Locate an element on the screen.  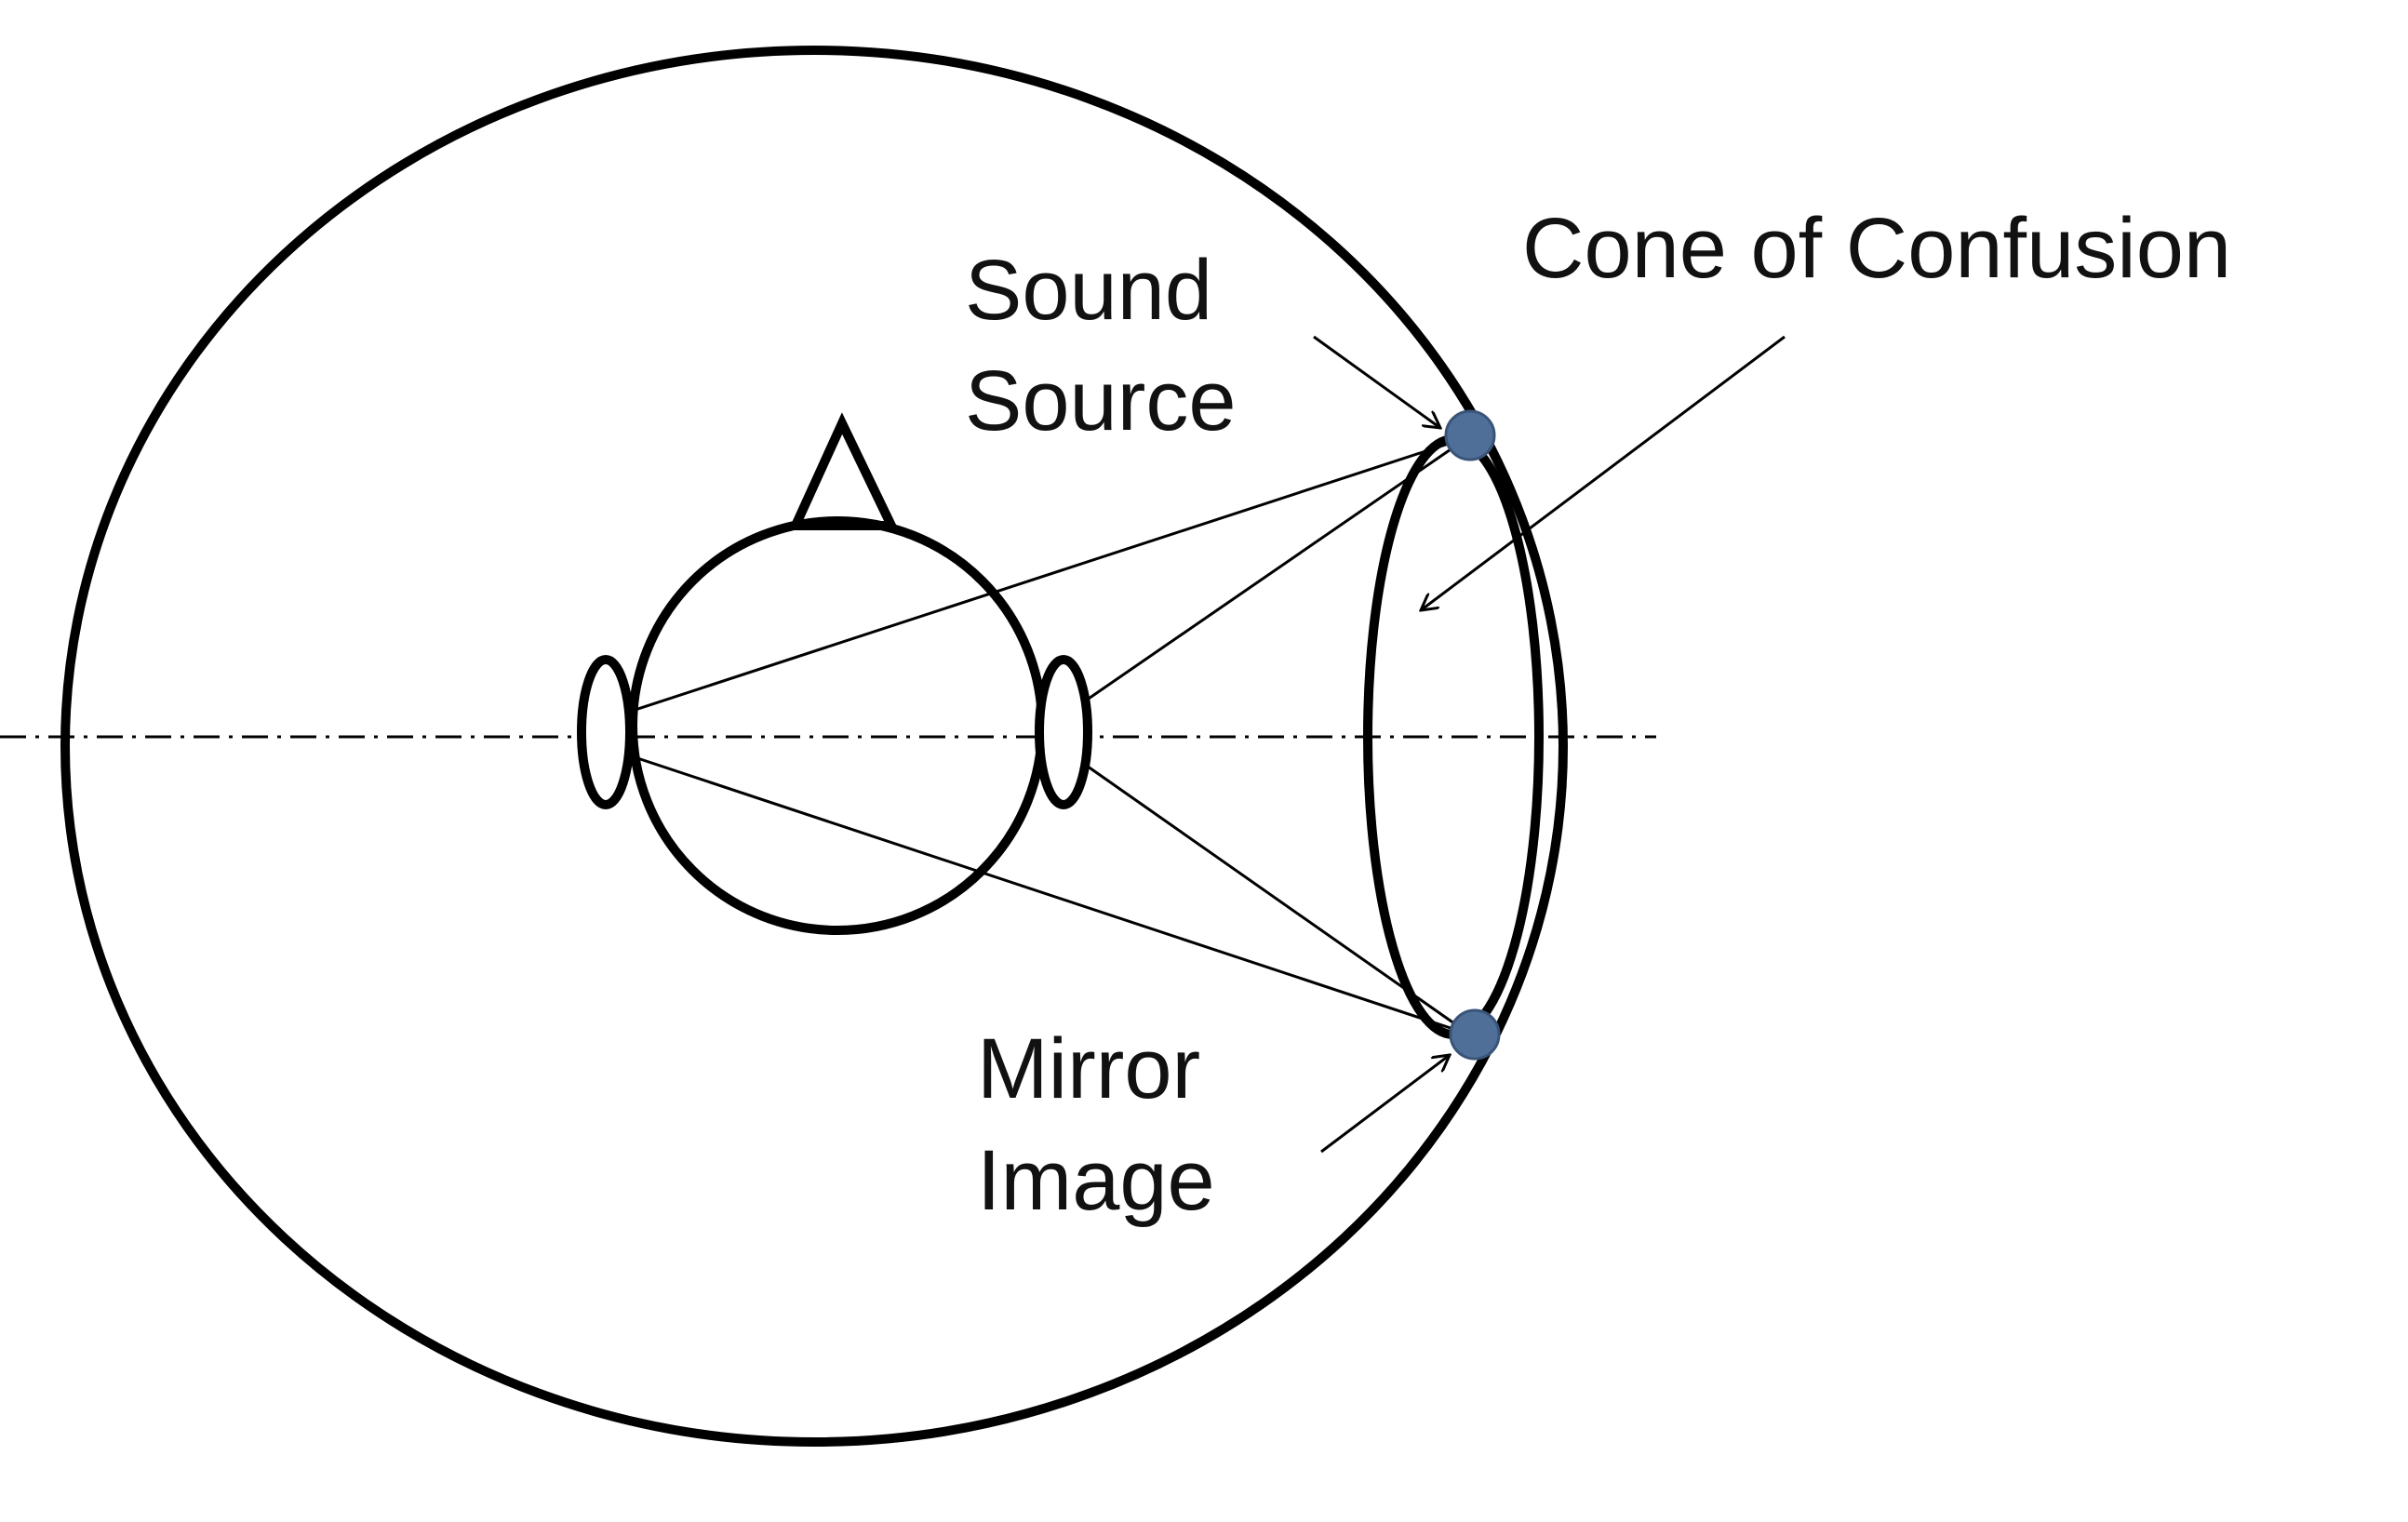
sound-source-label-line1: Sound is located at coordinates (1089, 290).